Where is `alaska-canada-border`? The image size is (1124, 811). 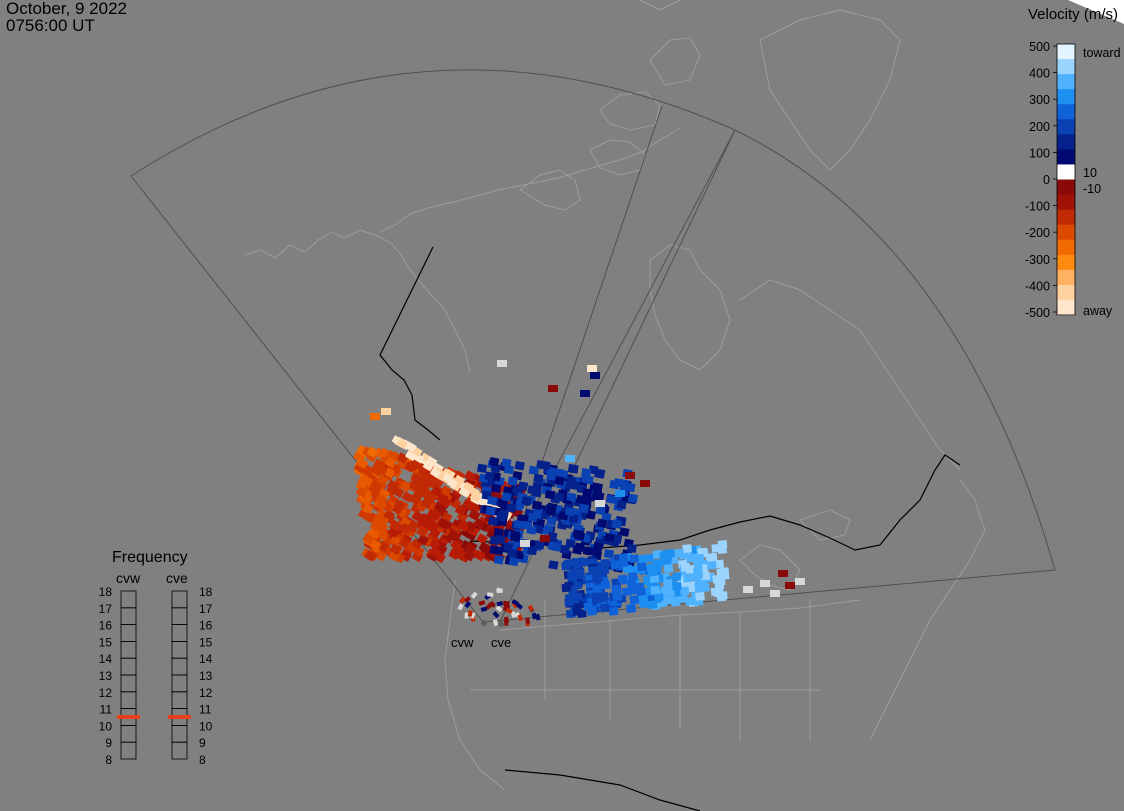 alaska-canada-border is located at coordinates (410, 343).